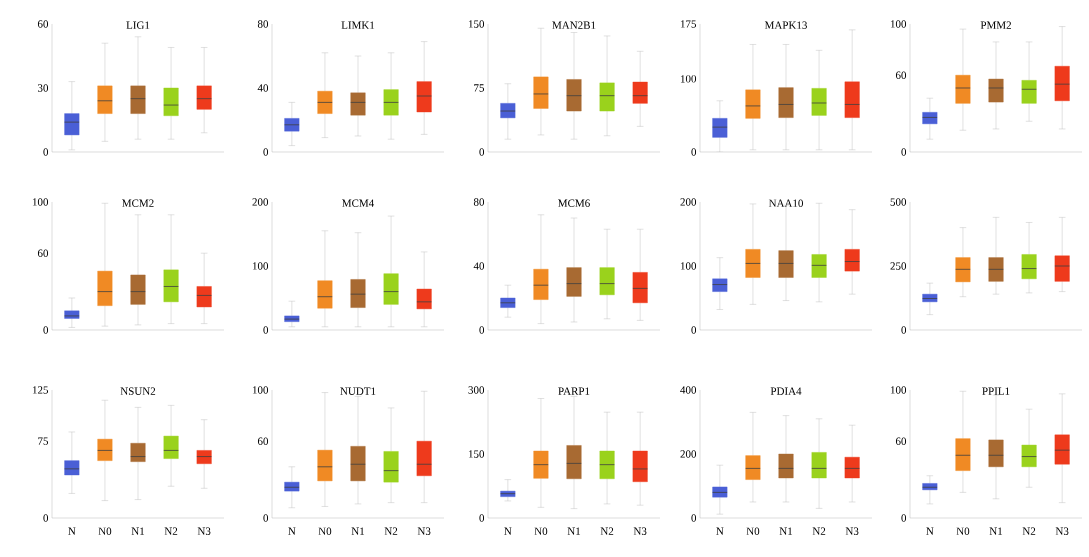 The height and width of the screenshot is (557, 1089). I want to click on chart-title: MCM4, so click(358, 203).